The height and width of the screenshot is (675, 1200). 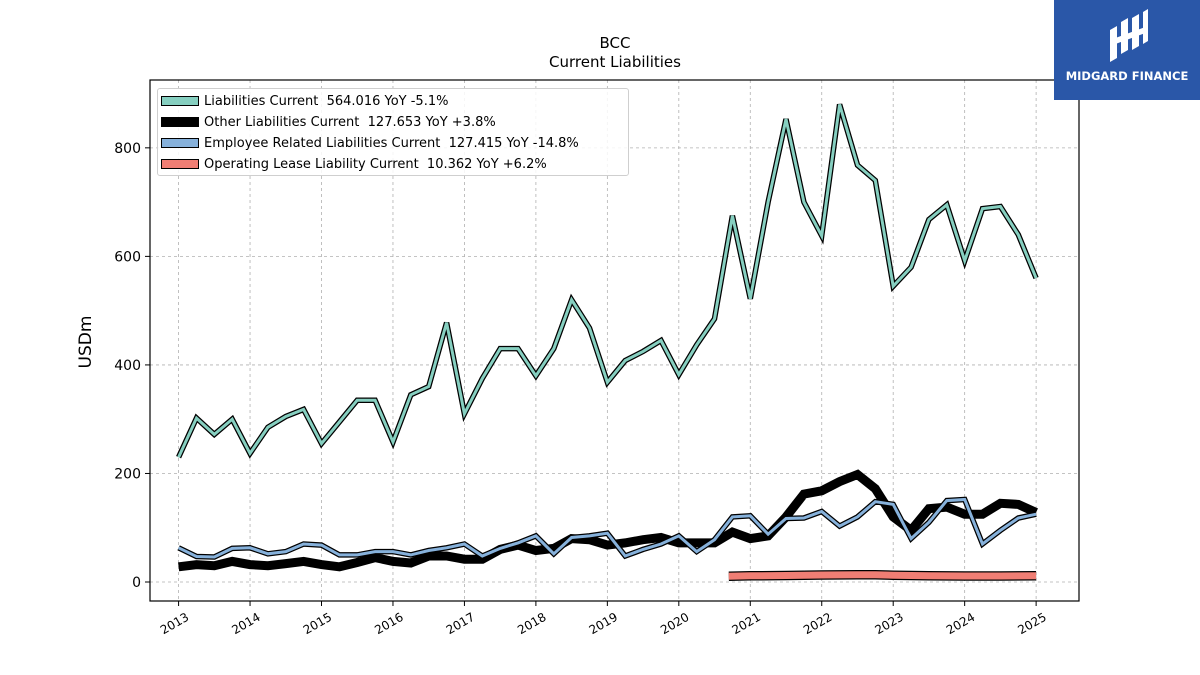 What do you see at coordinates (127, 149) in the screenshot?
I see `y-tick-label: 800` at bounding box center [127, 149].